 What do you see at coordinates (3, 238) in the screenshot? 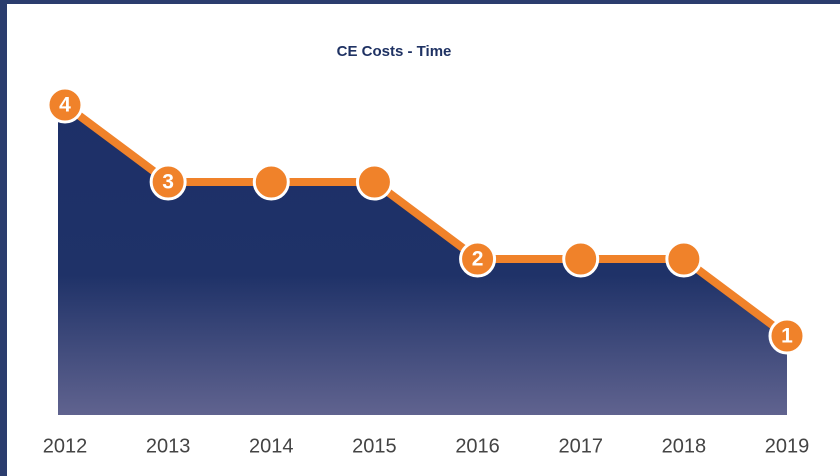
I see `frame-left` at bounding box center [3, 238].